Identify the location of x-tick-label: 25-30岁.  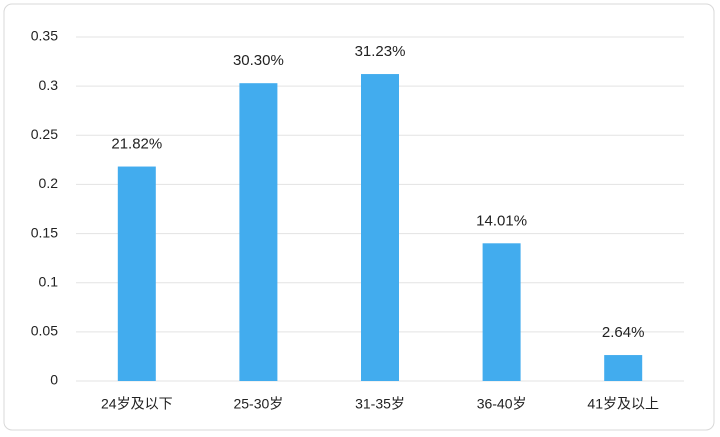
(258, 404).